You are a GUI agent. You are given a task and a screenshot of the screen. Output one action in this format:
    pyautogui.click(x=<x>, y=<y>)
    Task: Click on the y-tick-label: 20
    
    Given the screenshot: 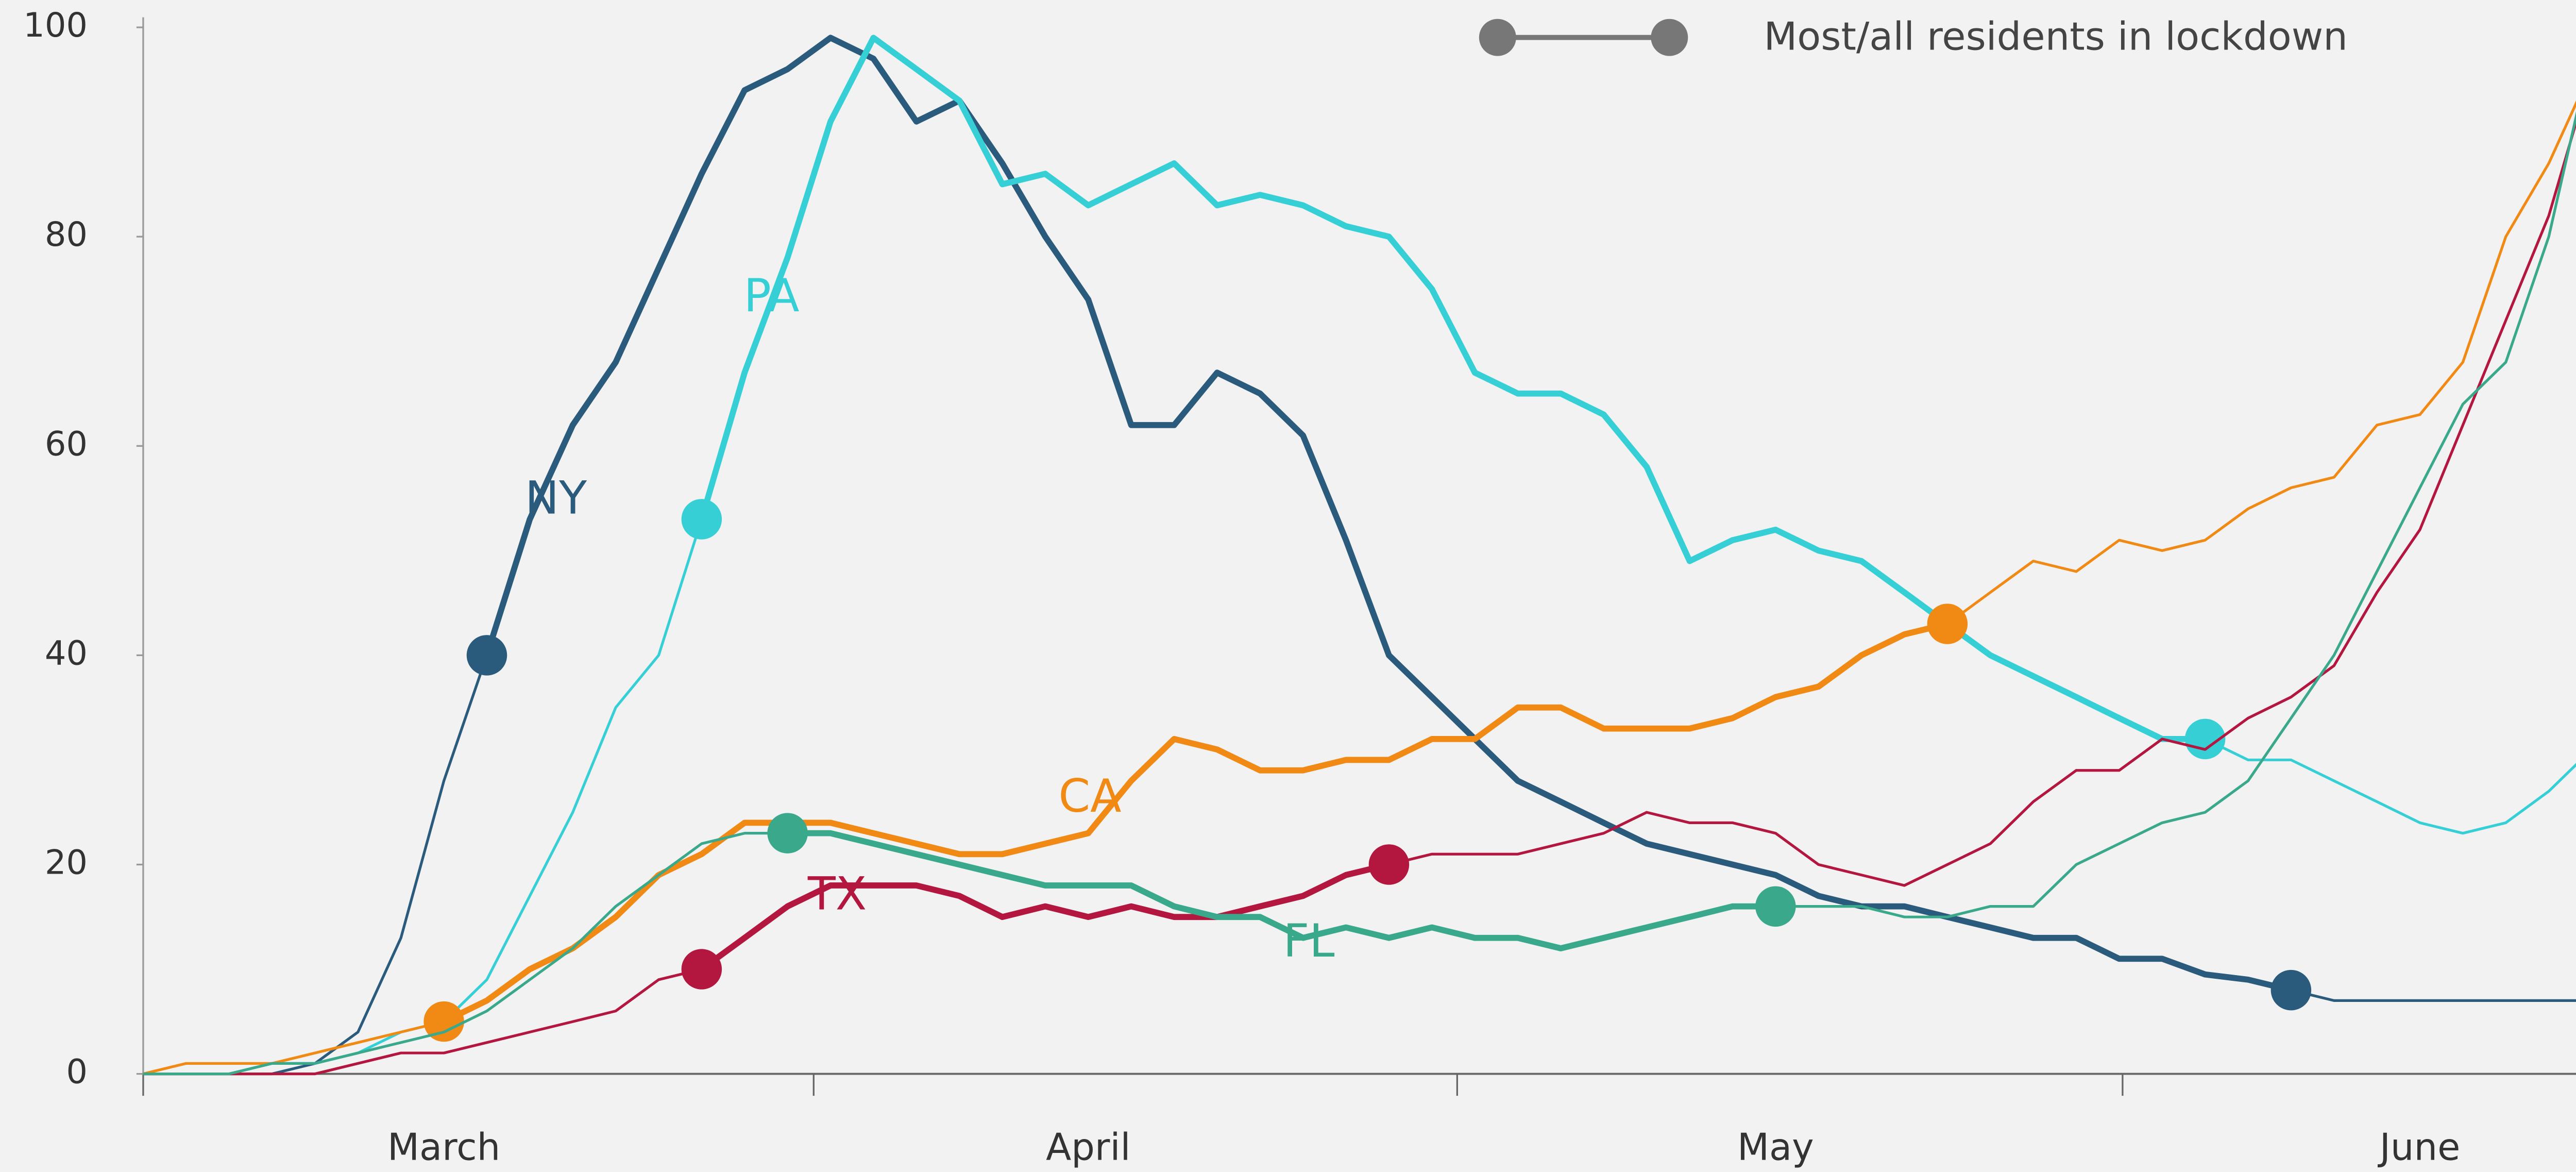 What is the action you would take?
    pyautogui.click(x=66, y=863)
    